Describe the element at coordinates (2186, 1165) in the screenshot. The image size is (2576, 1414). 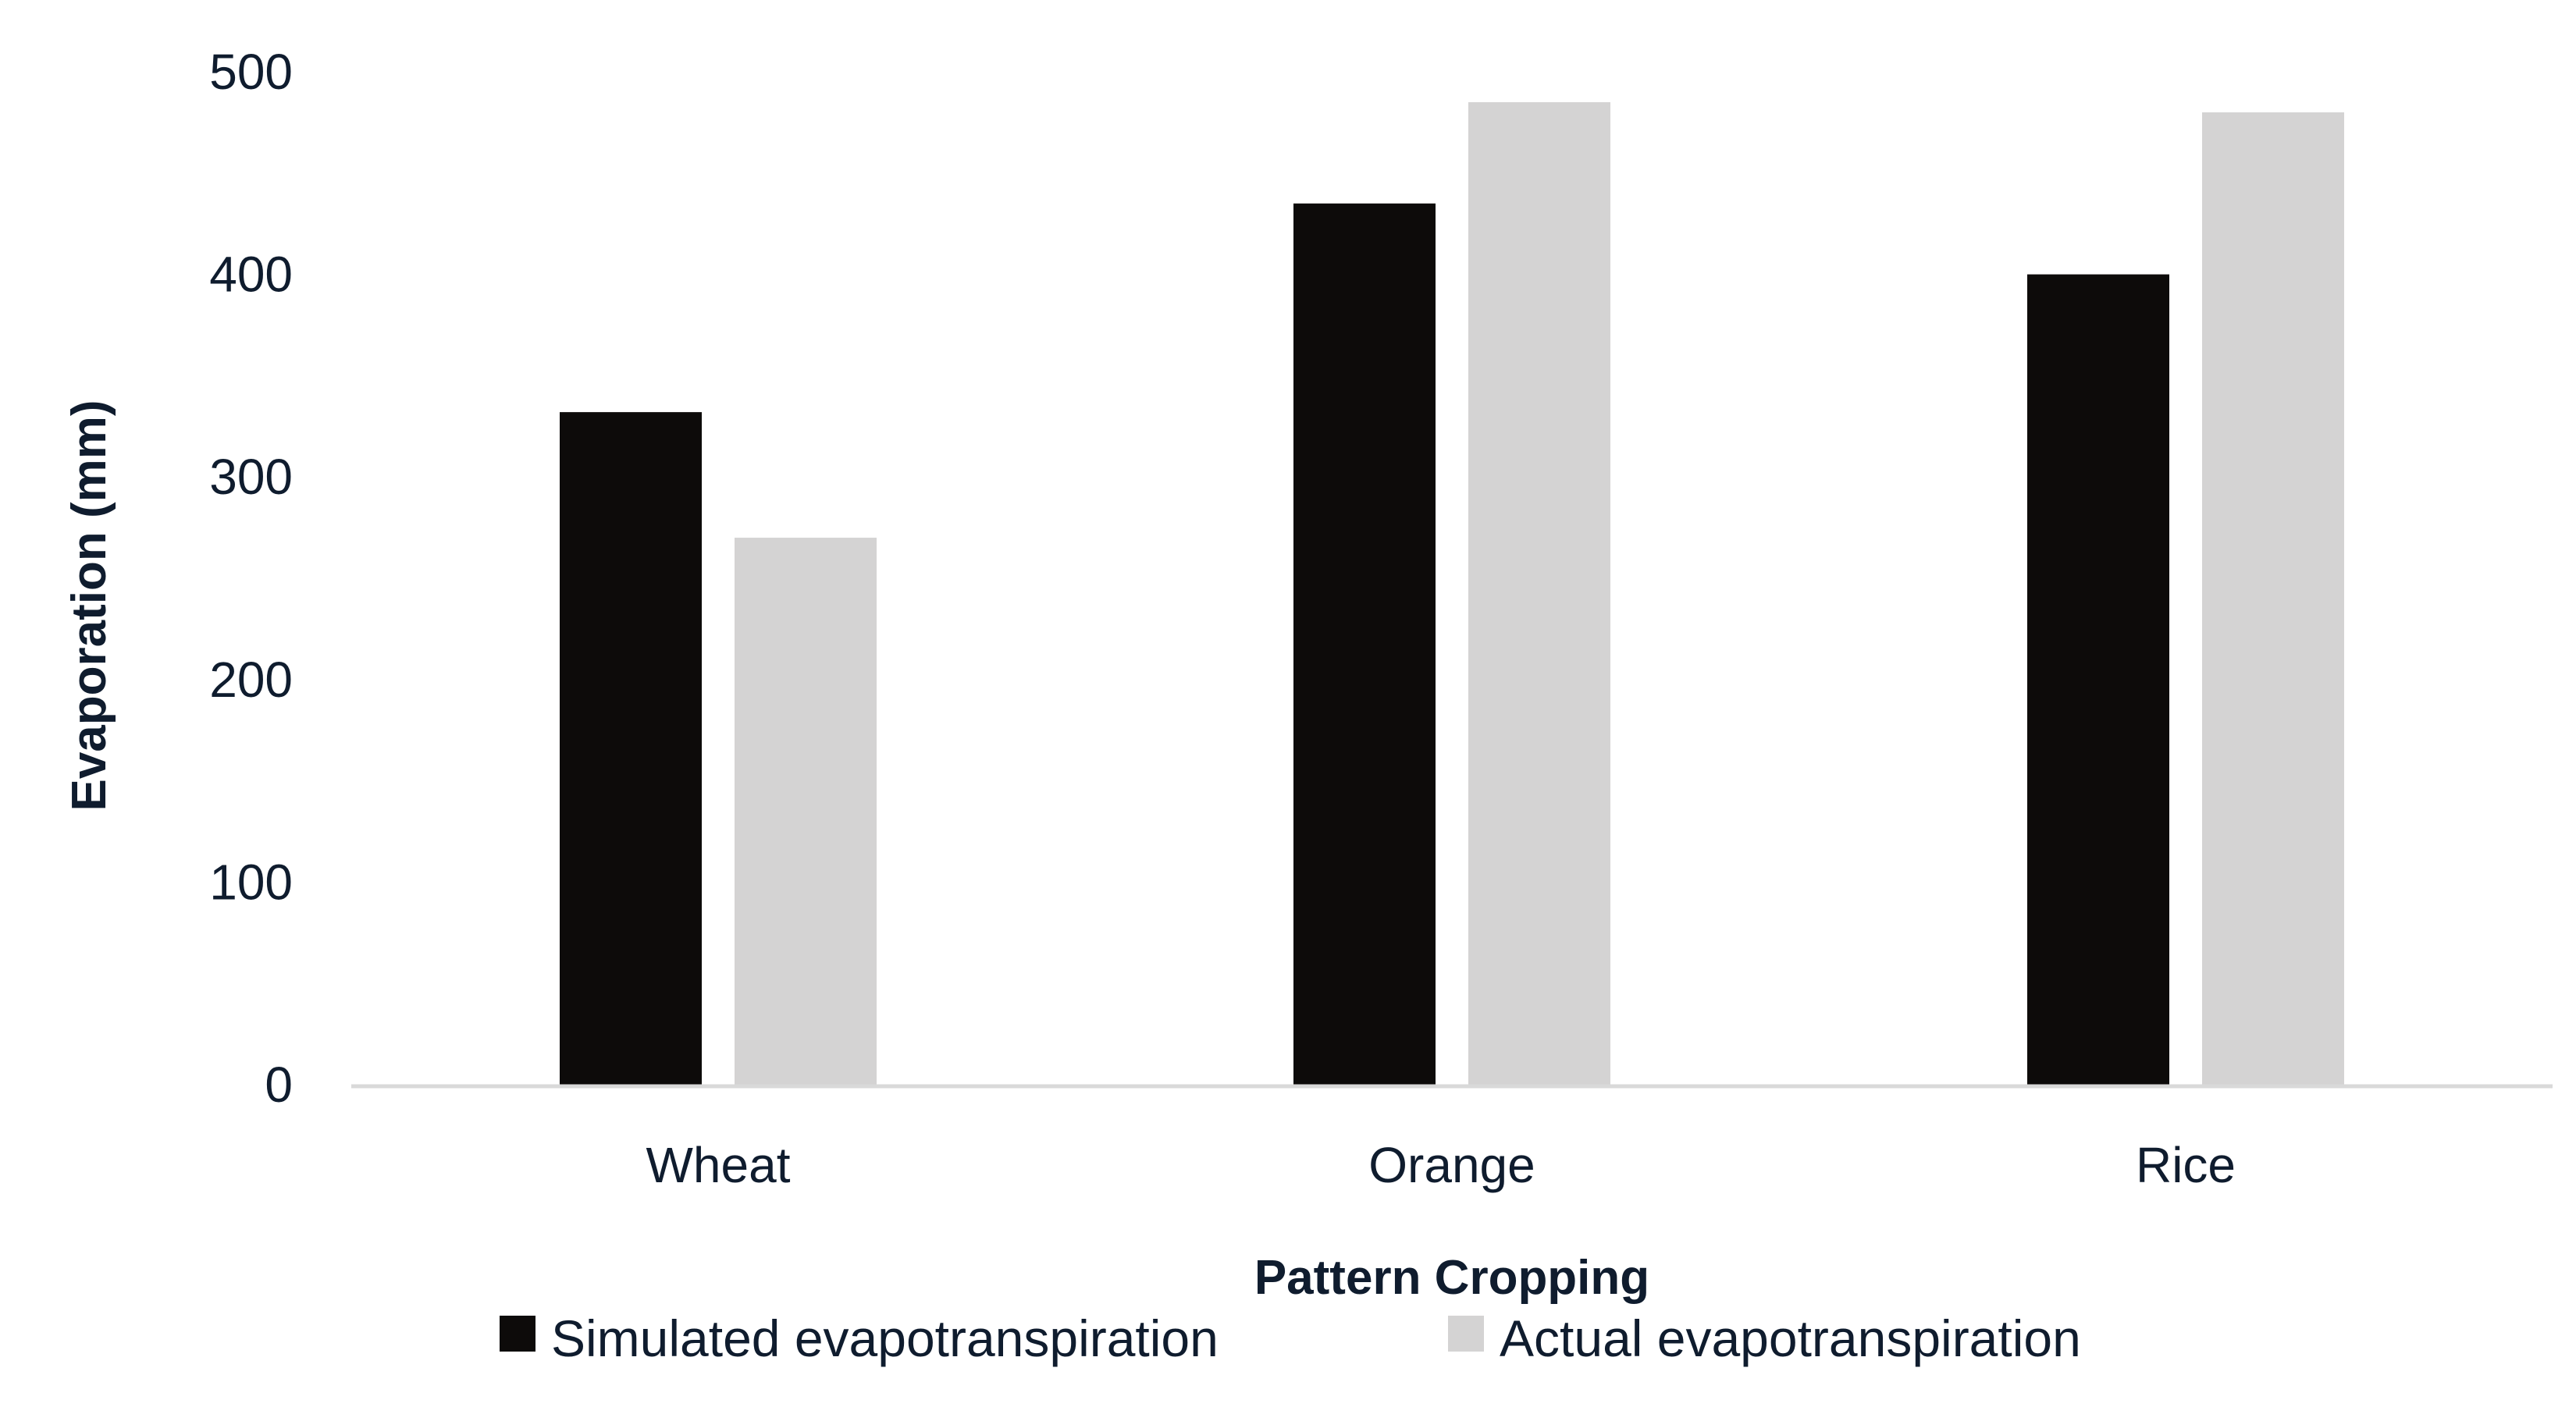
I see `x-category-label: Rice` at that location.